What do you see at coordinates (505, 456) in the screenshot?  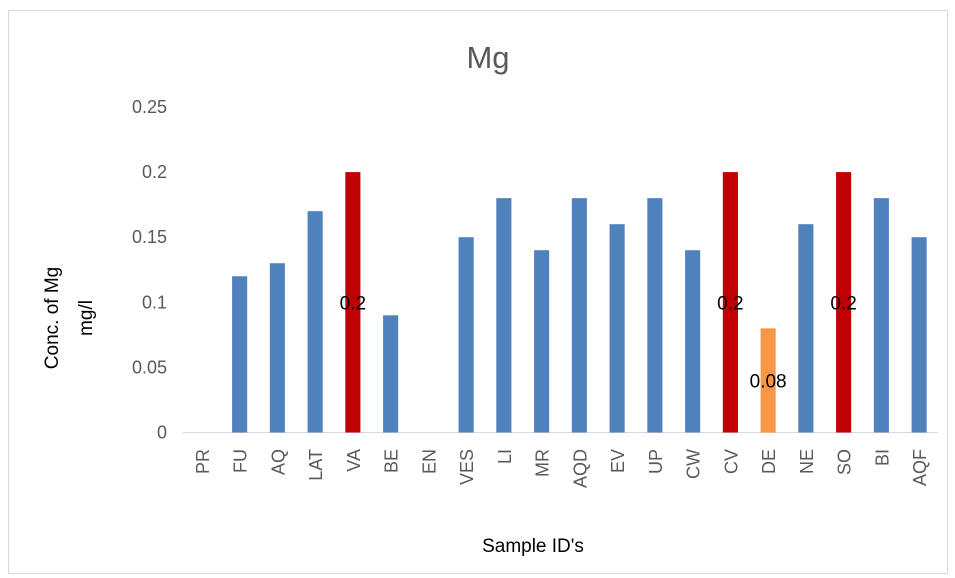 I see `x-tick-label: LI` at bounding box center [505, 456].